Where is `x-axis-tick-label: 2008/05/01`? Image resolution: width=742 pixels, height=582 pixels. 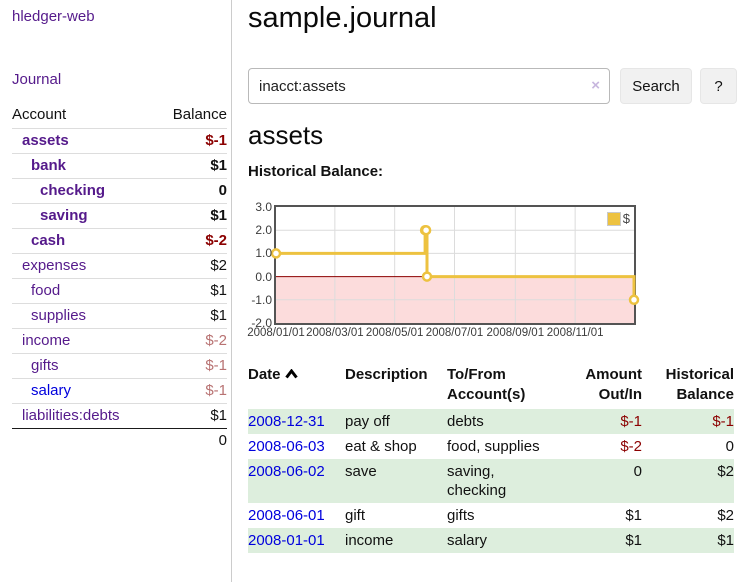
x-axis-tick-label: 2008/05/01 is located at coordinates (394, 333).